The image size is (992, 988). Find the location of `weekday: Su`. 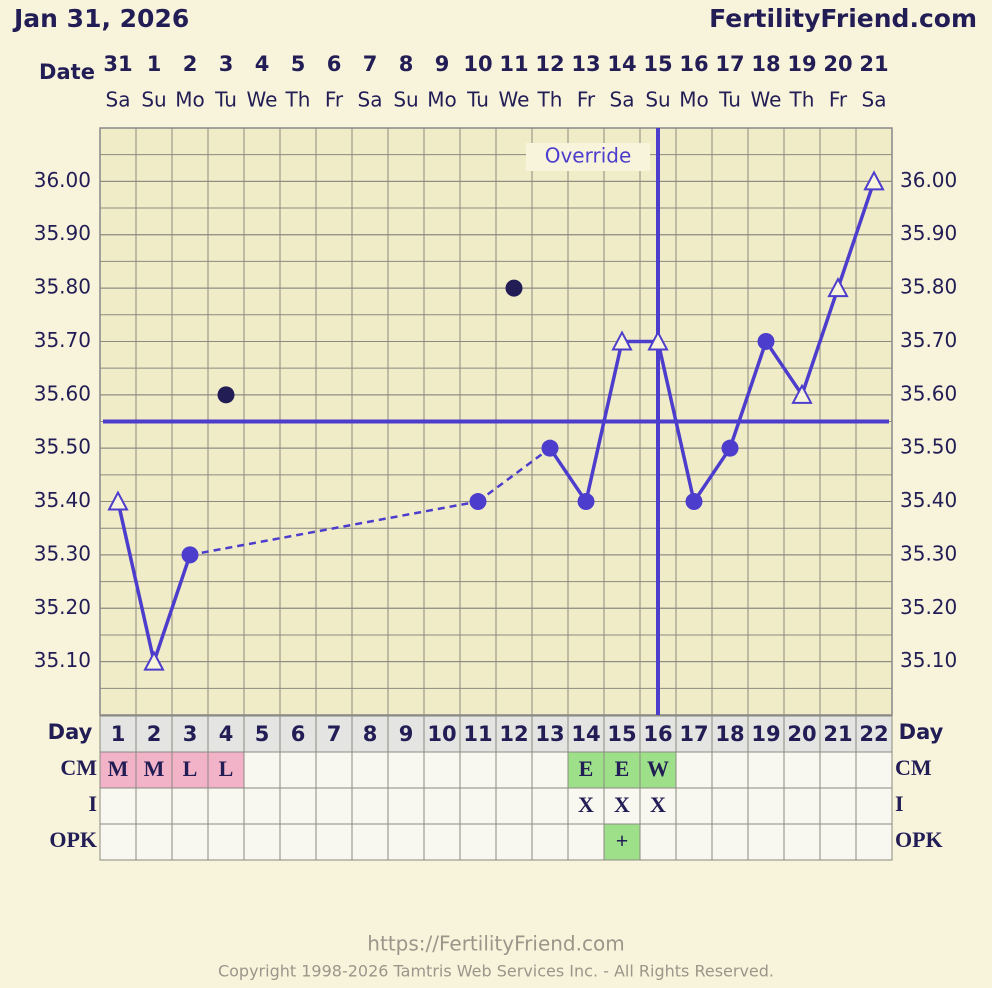

weekday: Su is located at coordinates (153, 100).